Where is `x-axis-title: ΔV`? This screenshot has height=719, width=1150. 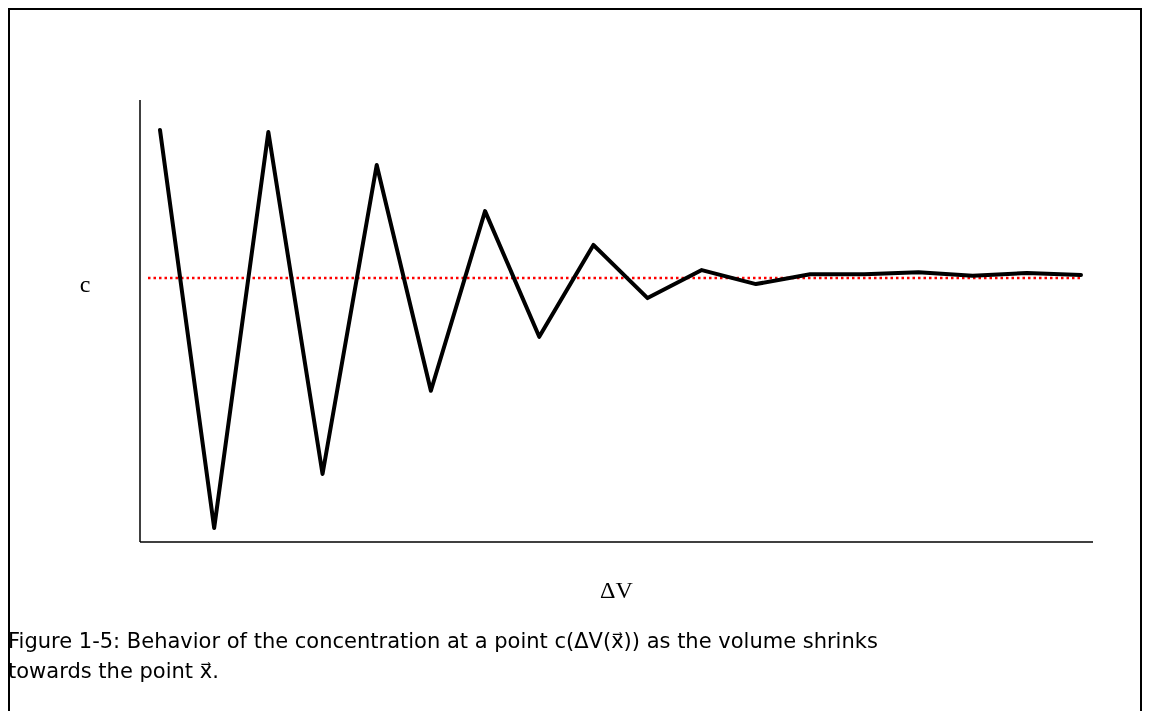
x-axis-title: ΔV is located at coordinates (617, 590).